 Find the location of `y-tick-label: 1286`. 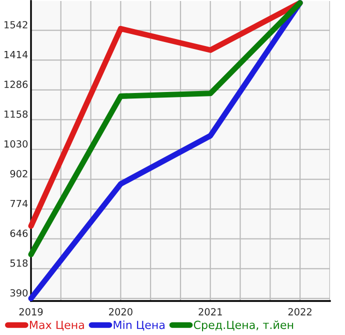

y-tick-label: 1286 is located at coordinates (16, 84).